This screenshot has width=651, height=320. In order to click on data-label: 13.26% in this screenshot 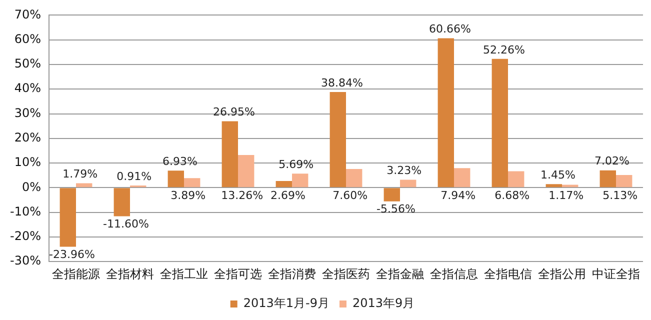, I will do `click(242, 195)`.